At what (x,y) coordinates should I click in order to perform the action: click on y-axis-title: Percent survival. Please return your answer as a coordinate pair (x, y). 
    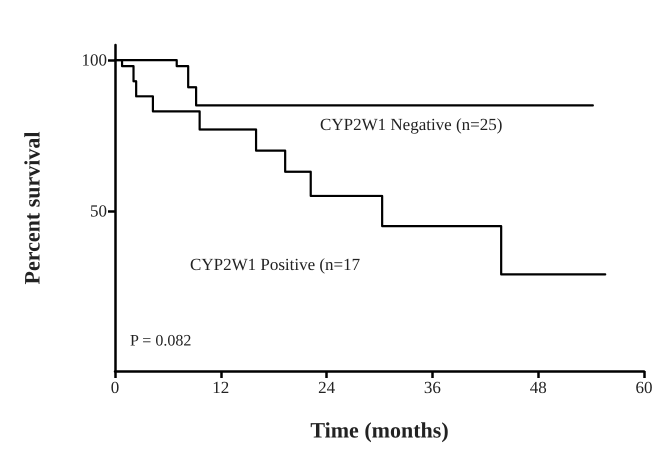
    Looking at the image, I should click on (32, 208).